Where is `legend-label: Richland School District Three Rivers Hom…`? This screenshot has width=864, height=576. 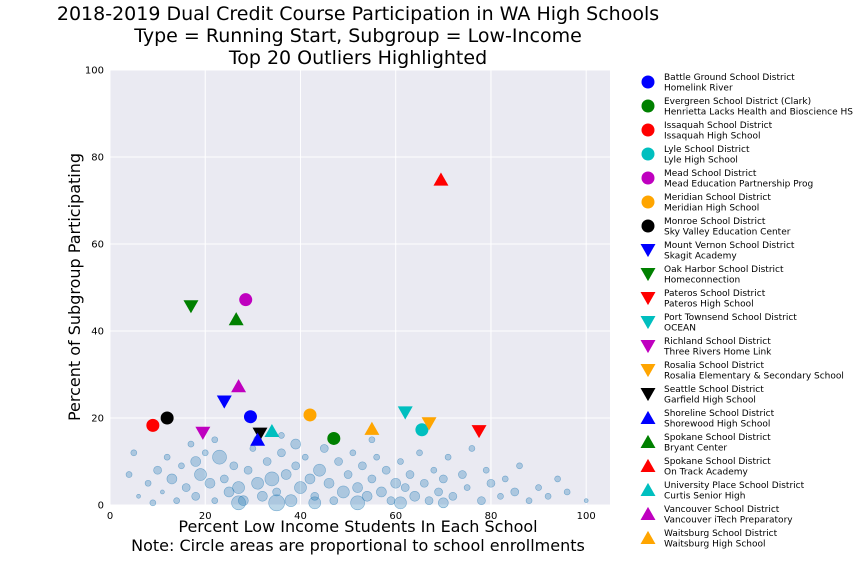 legend-label: Richland School District Three Rivers Hom… is located at coordinates (717, 347).